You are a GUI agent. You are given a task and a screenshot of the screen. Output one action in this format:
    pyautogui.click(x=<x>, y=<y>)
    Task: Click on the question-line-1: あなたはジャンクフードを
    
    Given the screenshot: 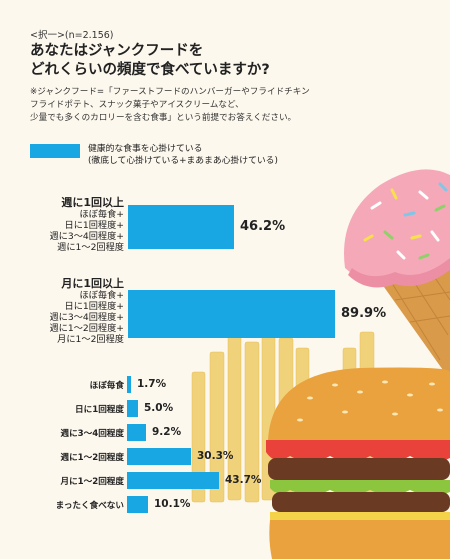 What is the action you would take?
    pyautogui.click(x=117, y=51)
    